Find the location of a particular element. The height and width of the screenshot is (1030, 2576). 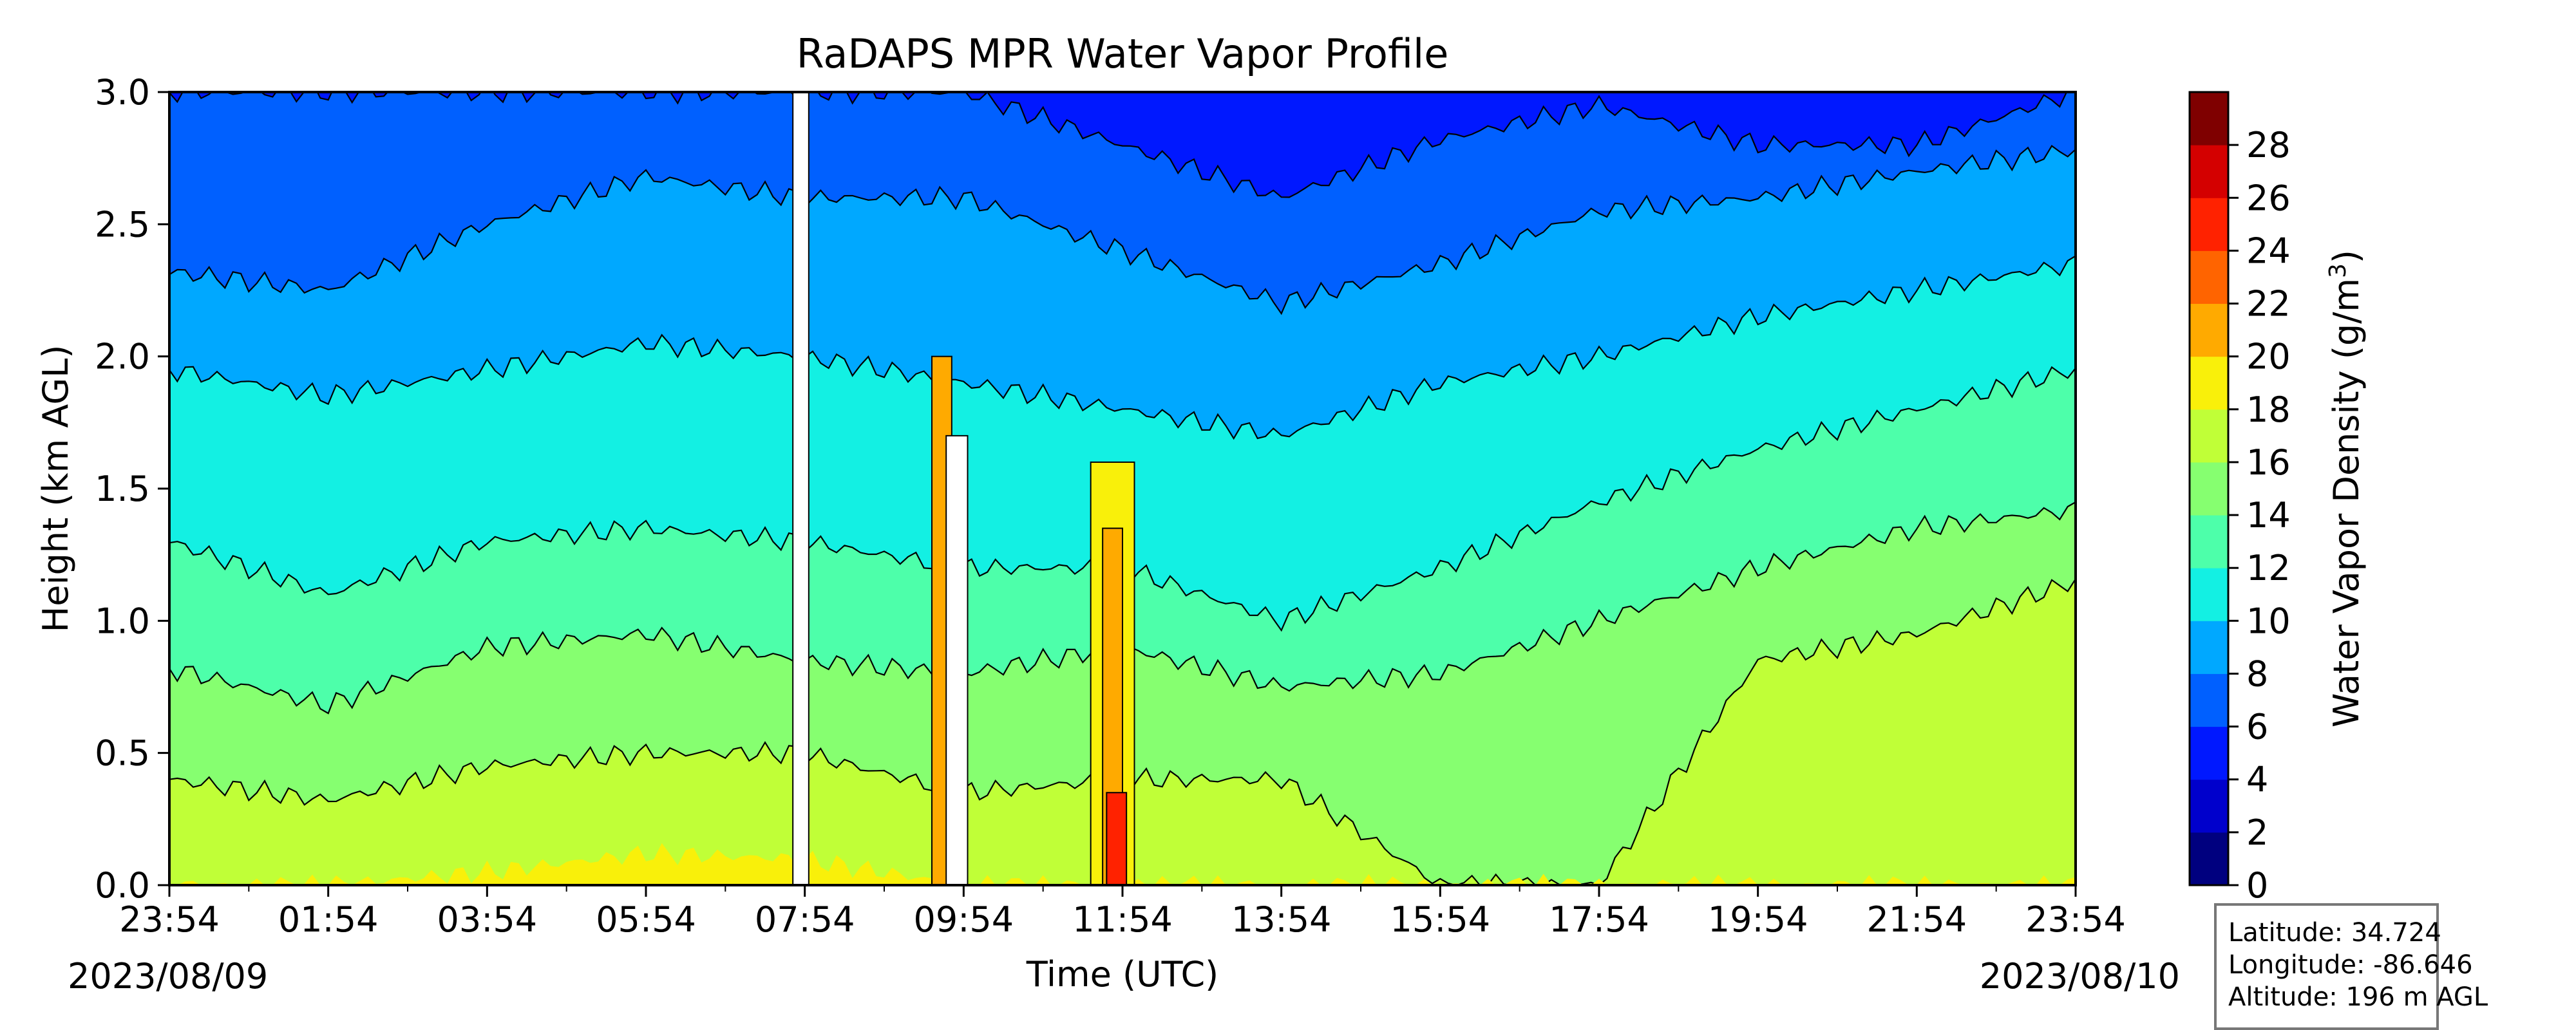

colorbar-tick-label: 28 is located at coordinates (2268, 145).